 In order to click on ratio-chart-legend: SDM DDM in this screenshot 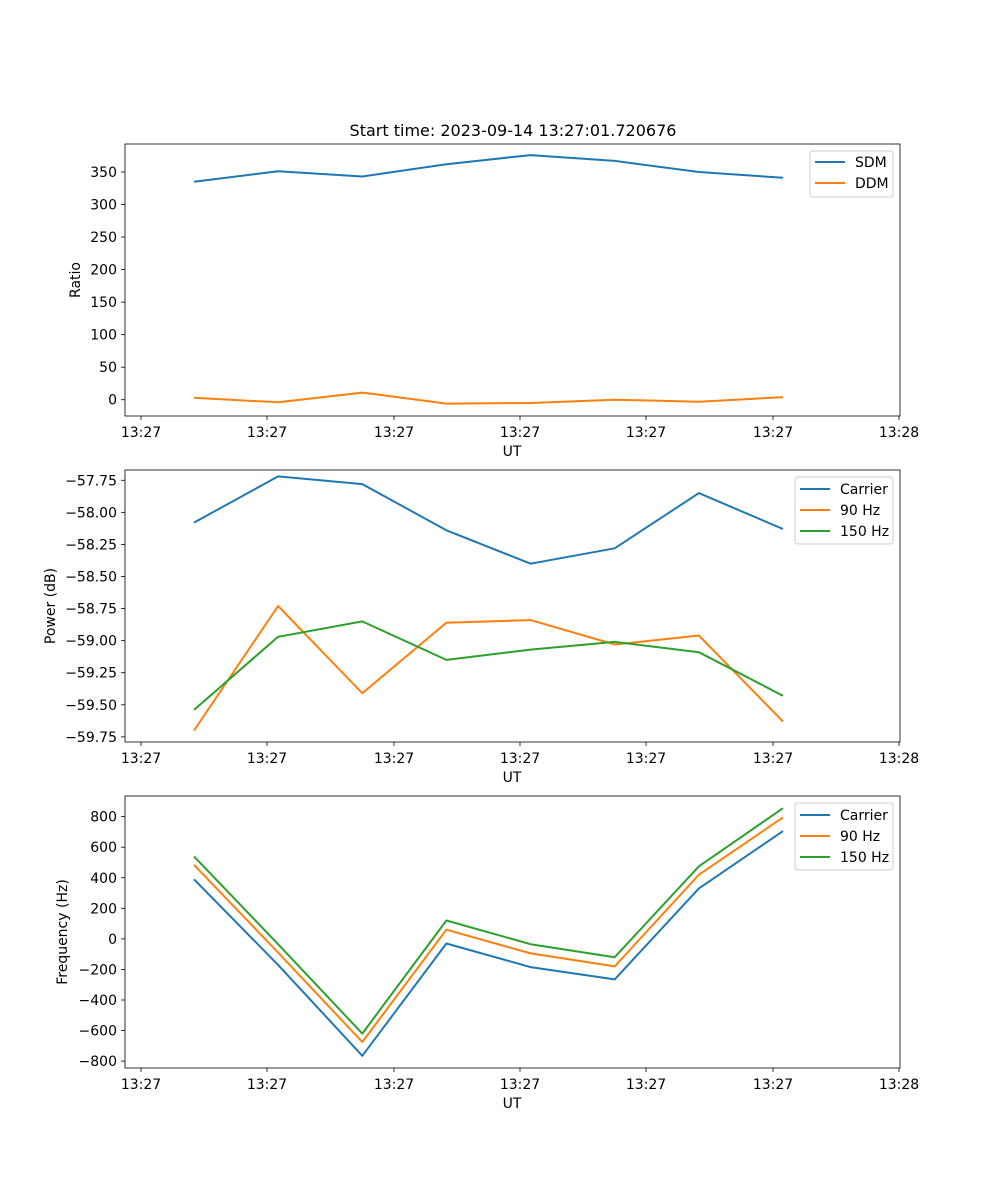, I will do `click(851, 174)`.